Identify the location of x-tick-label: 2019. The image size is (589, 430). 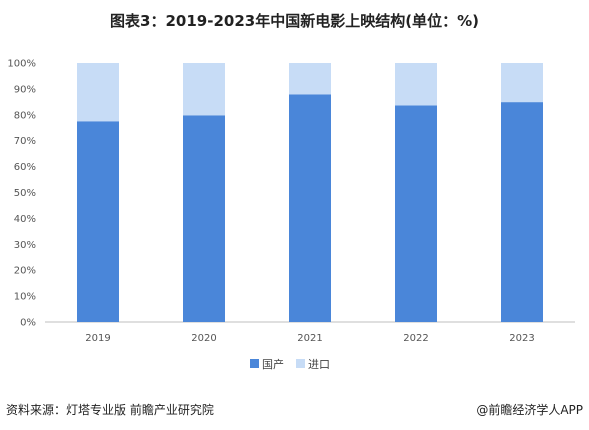
(97, 338).